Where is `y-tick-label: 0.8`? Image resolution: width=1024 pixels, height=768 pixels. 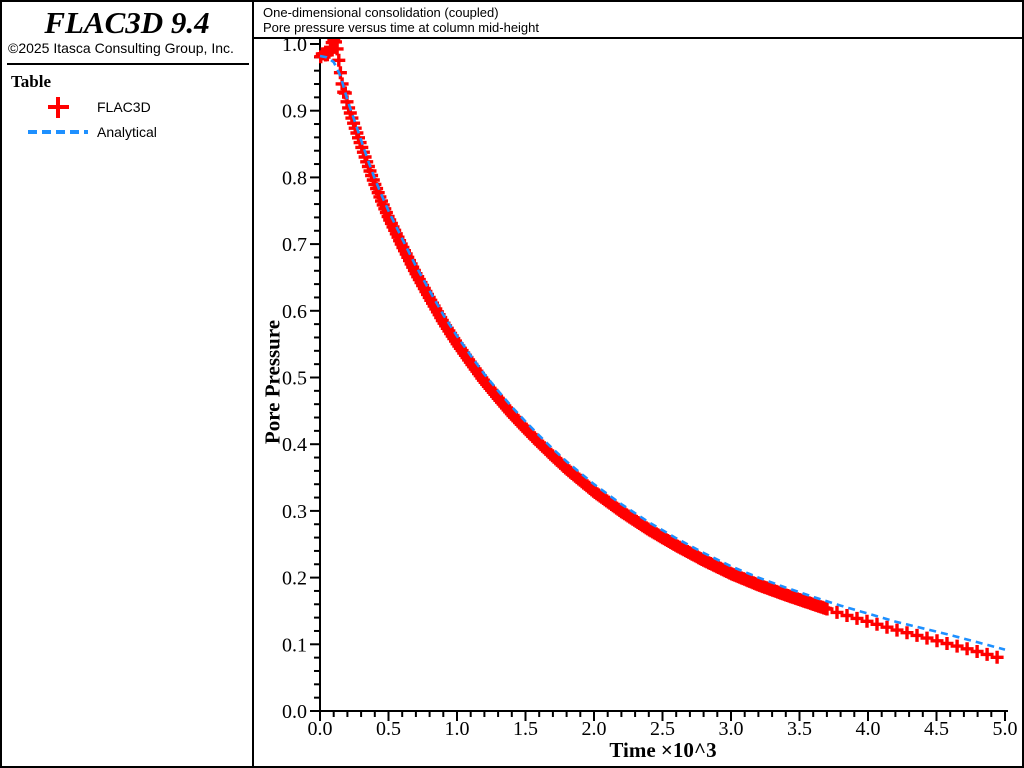
y-tick-label: 0.8 is located at coordinates (294, 178).